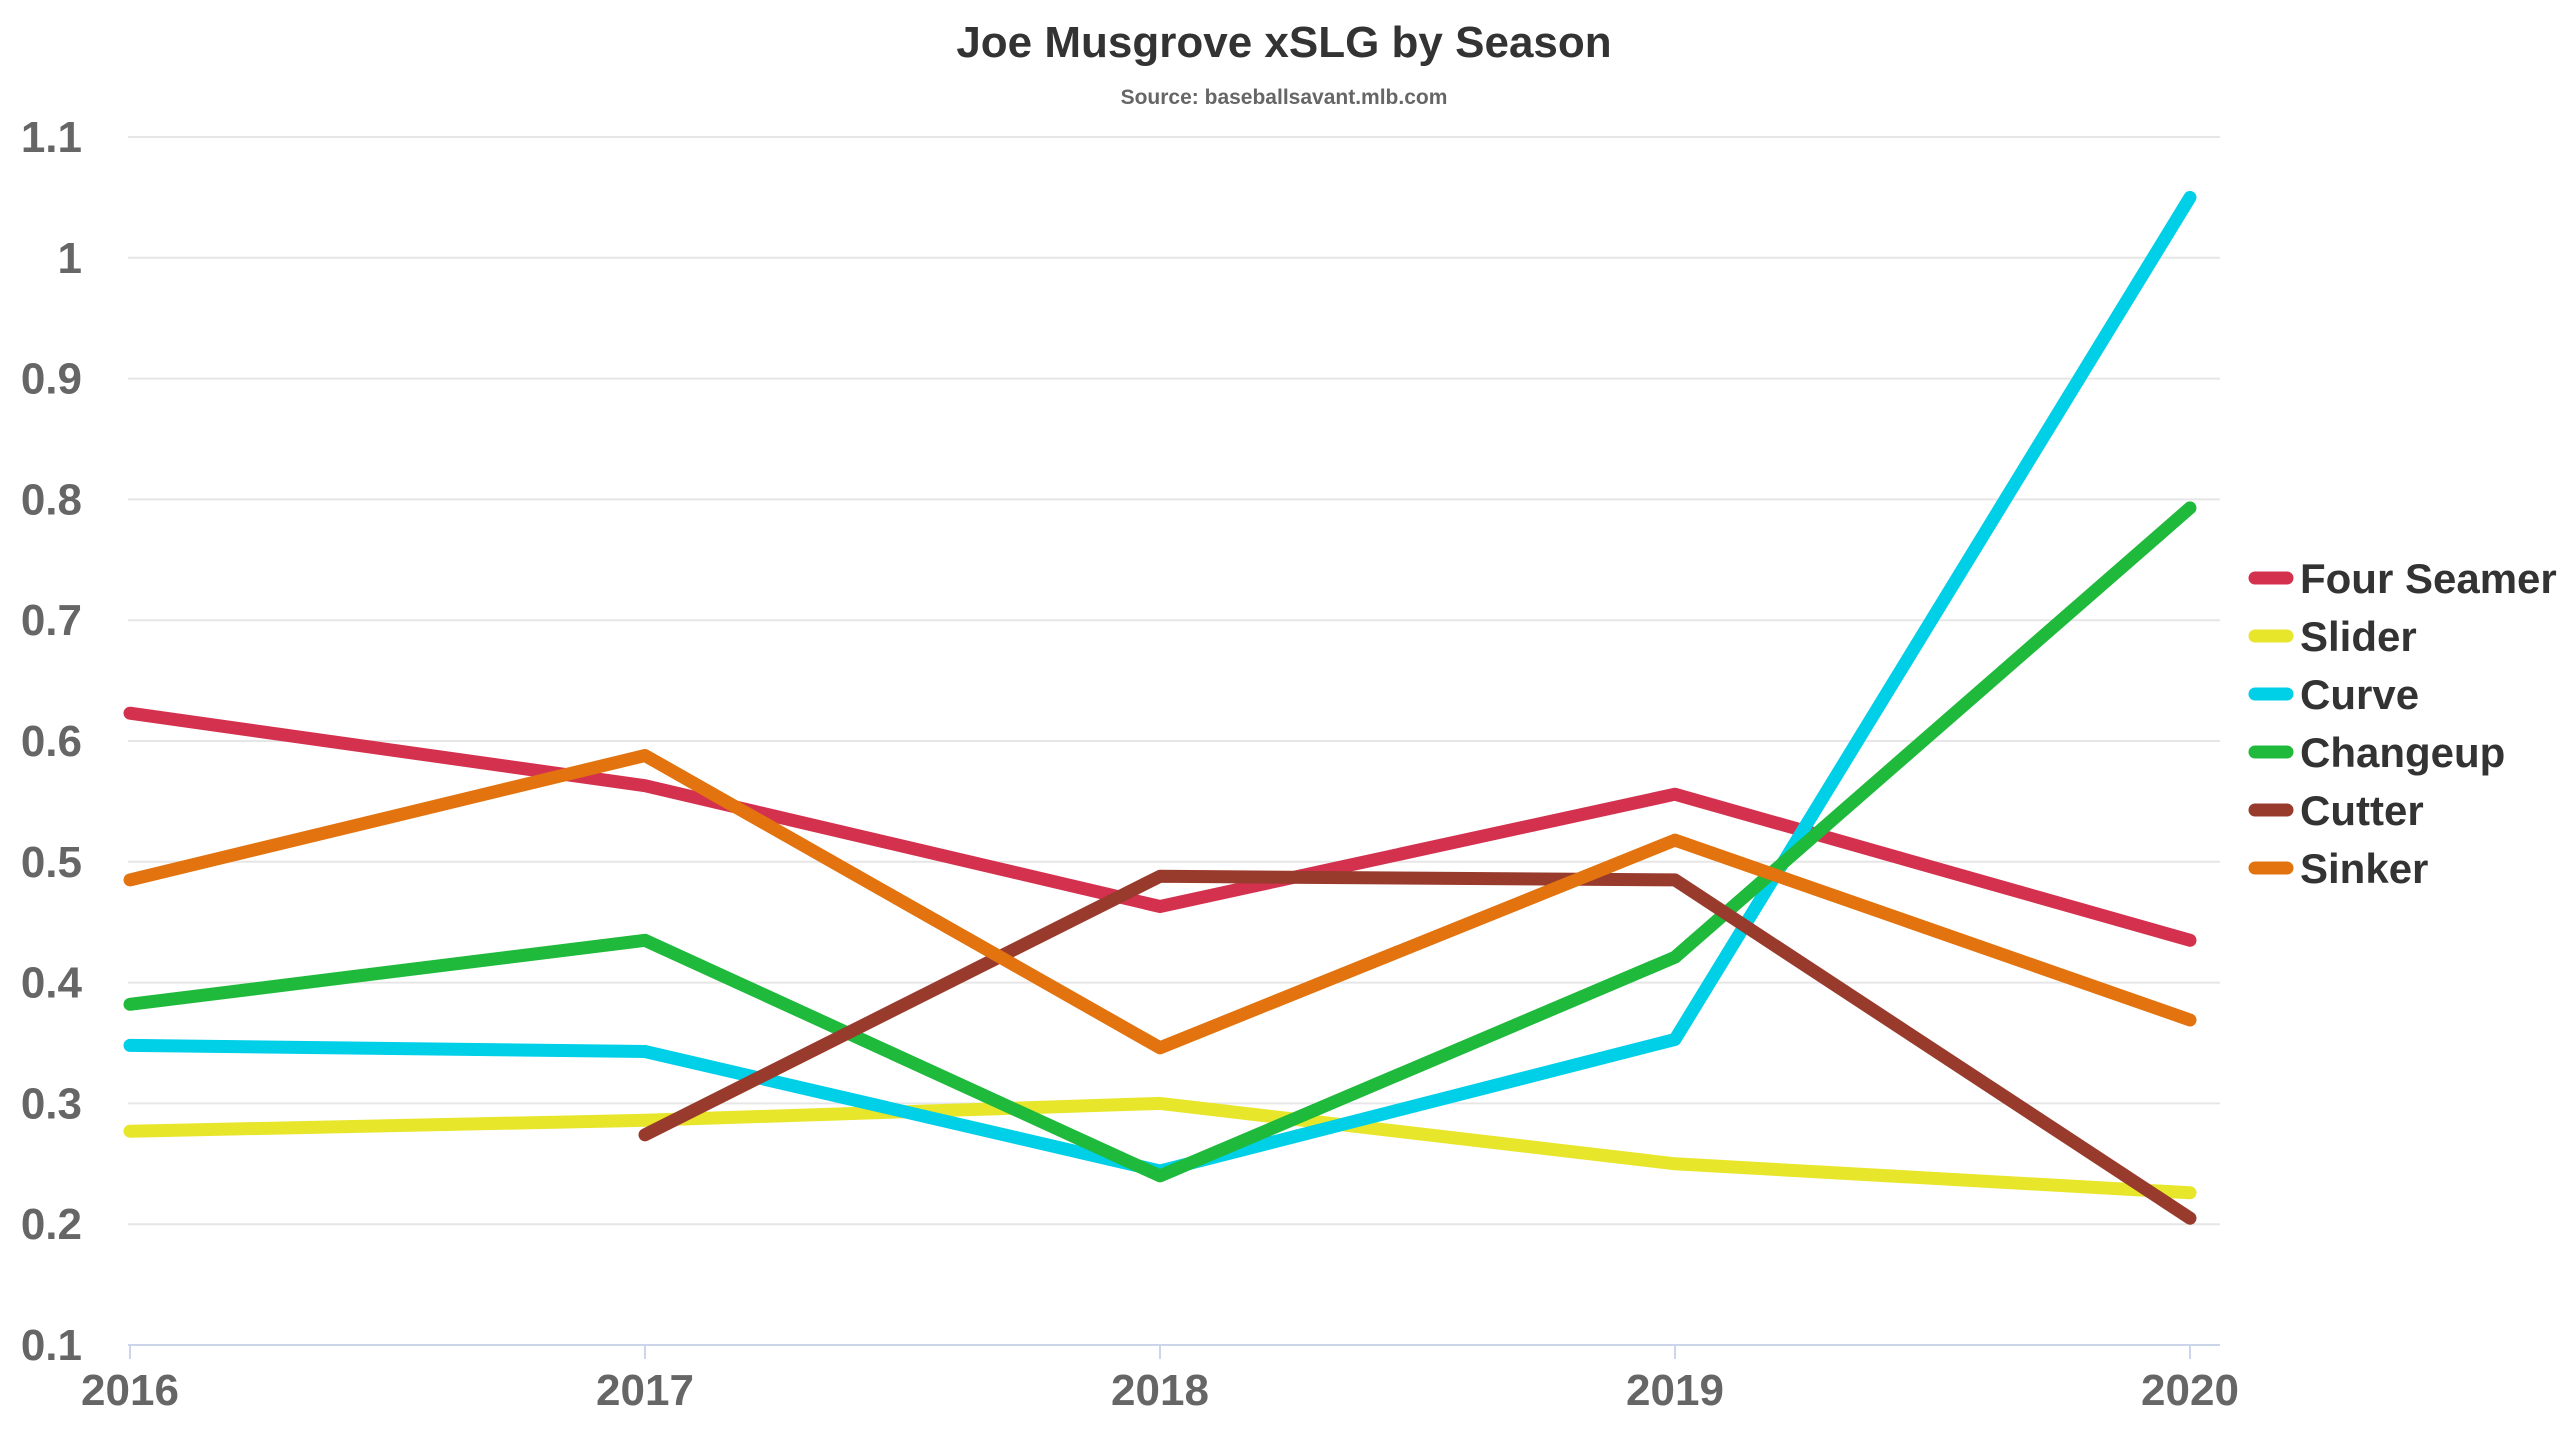  Describe the element at coordinates (51, 1224) in the screenshot. I see `y-tick-label: 0.2` at that location.